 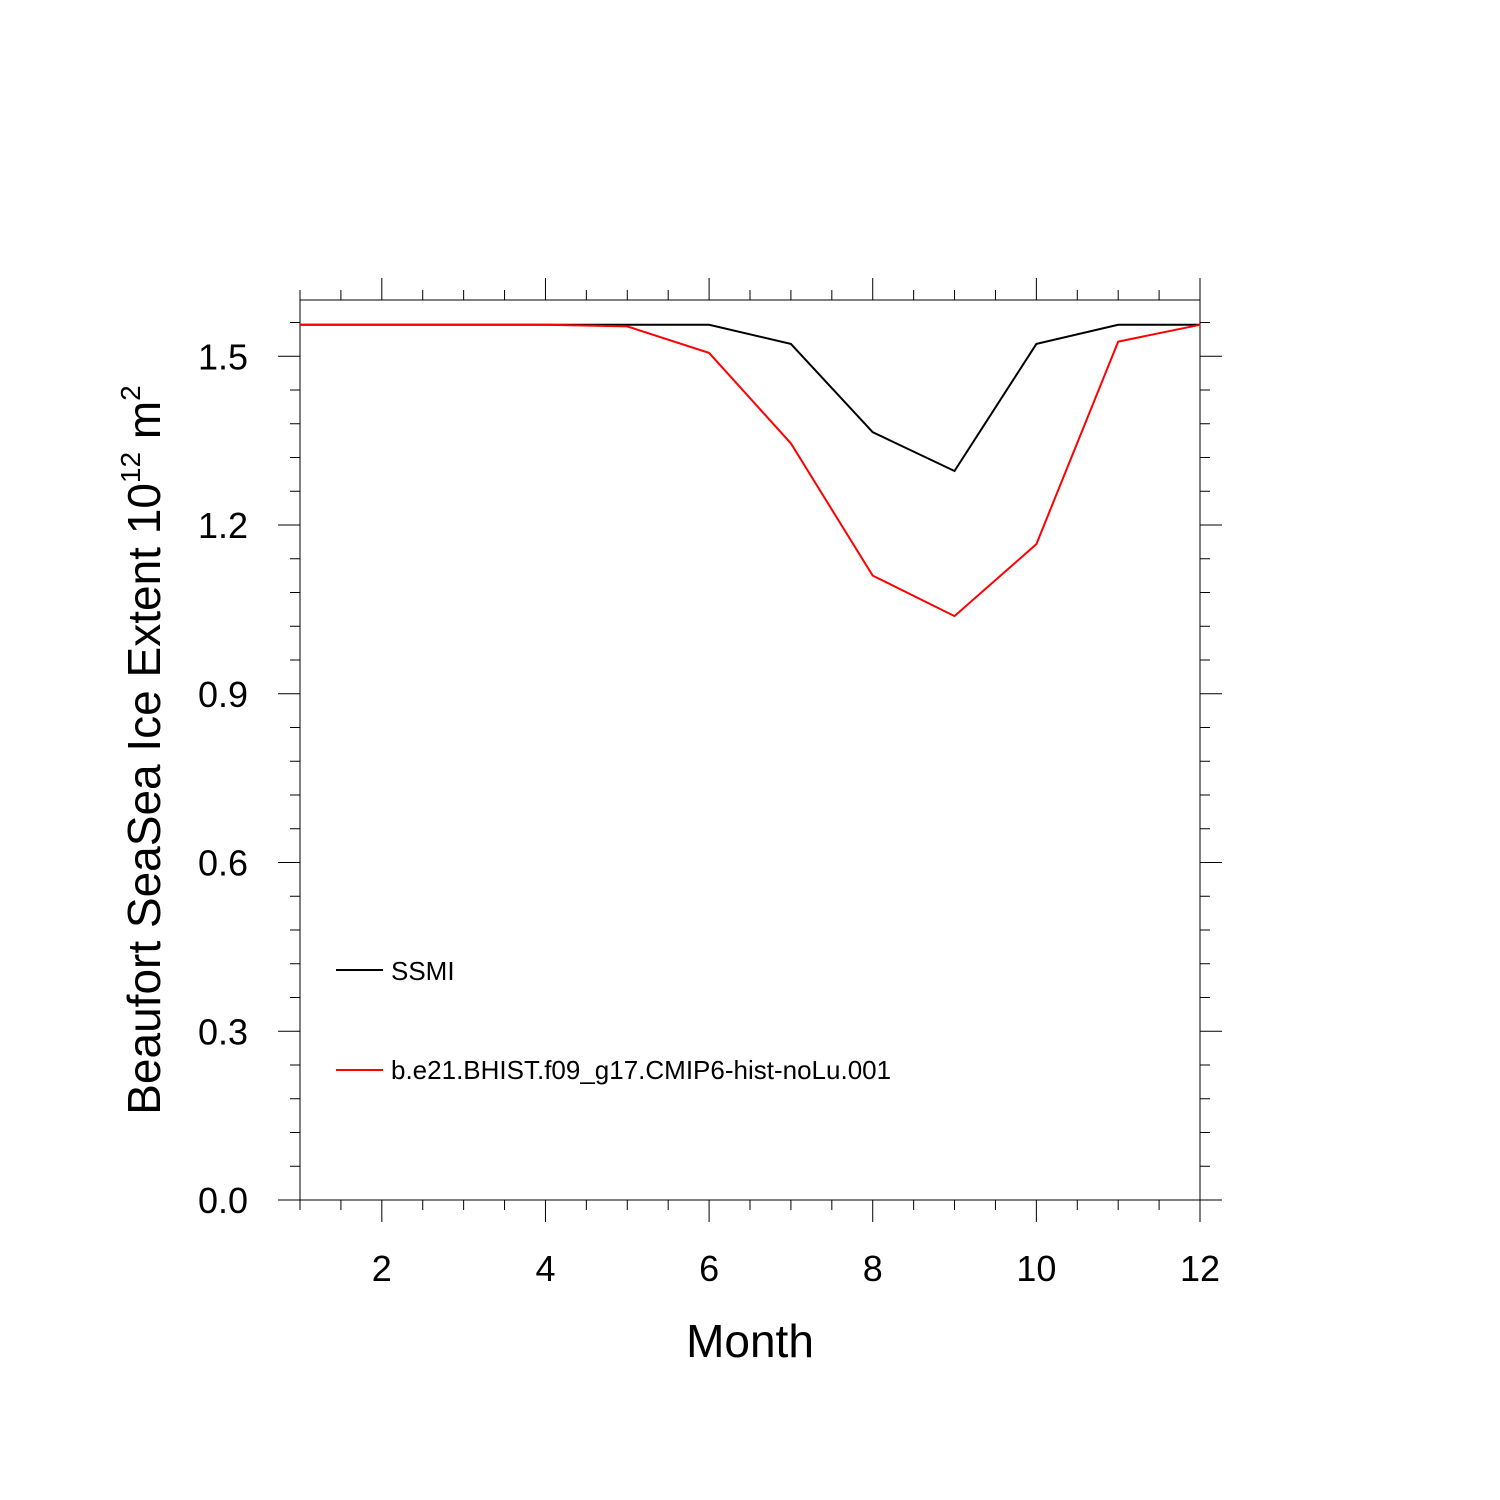 What do you see at coordinates (223, 863) in the screenshot?
I see `y-tick-label: 0.6` at bounding box center [223, 863].